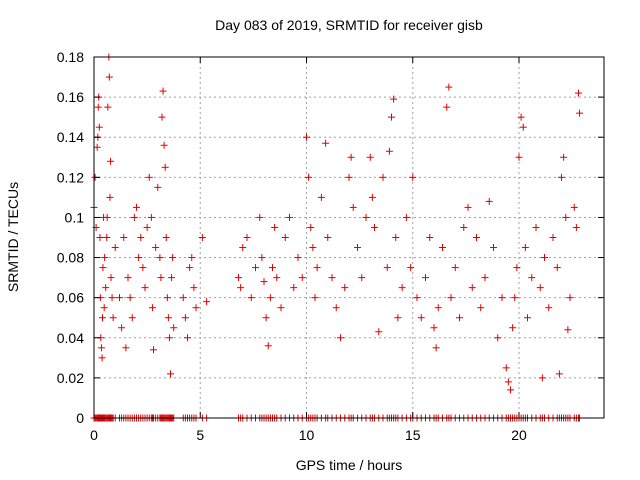  What do you see at coordinates (200, 435) in the screenshot?
I see `x-tick-label: 5` at bounding box center [200, 435].